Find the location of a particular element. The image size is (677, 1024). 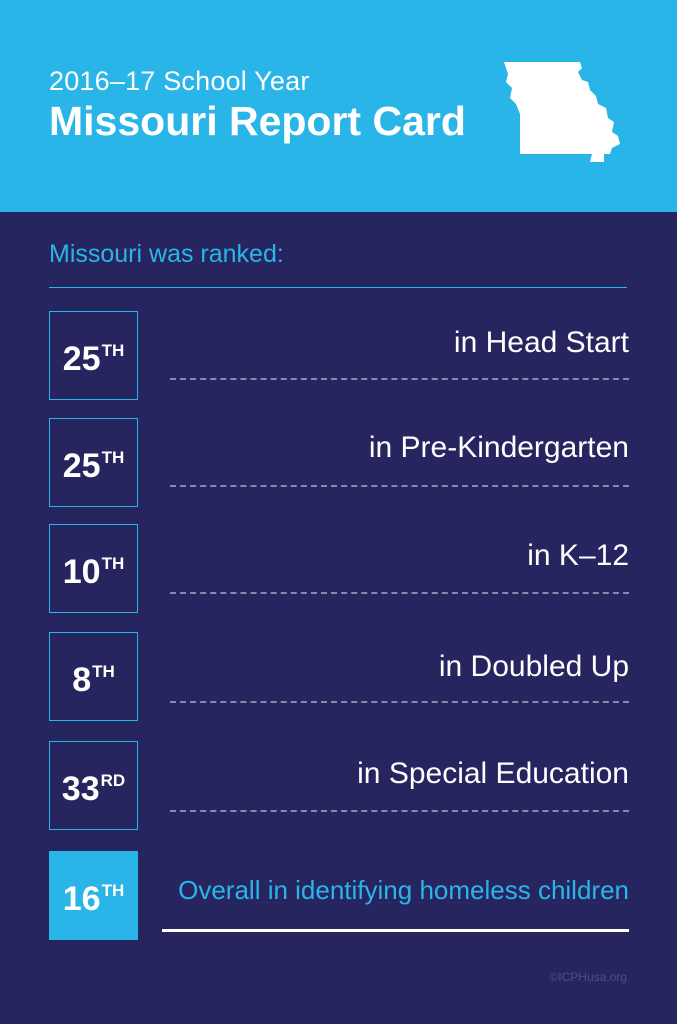

rank-box-pre-k: 25TH is located at coordinates (93, 462).